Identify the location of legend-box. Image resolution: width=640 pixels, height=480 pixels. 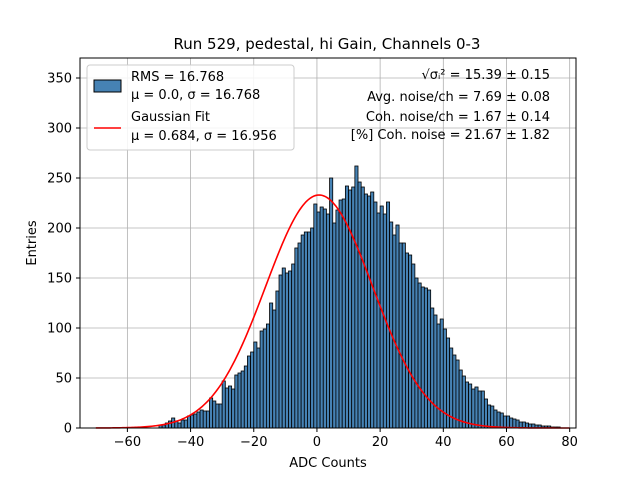
(190, 107).